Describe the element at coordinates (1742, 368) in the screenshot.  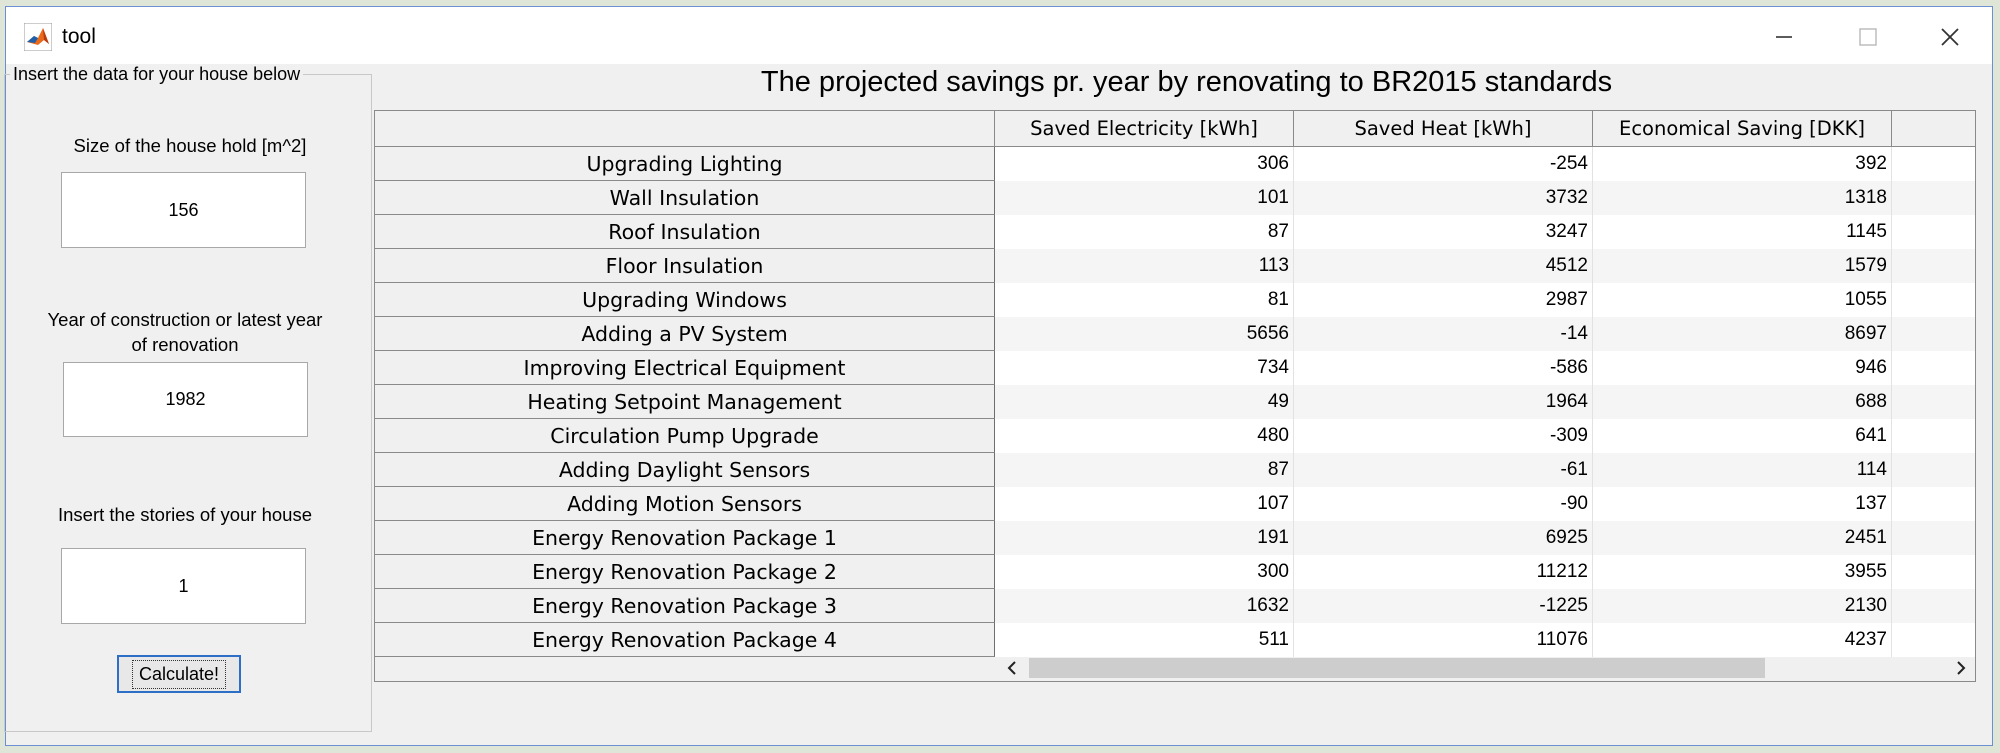
I see `table-cell: 946` at that location.